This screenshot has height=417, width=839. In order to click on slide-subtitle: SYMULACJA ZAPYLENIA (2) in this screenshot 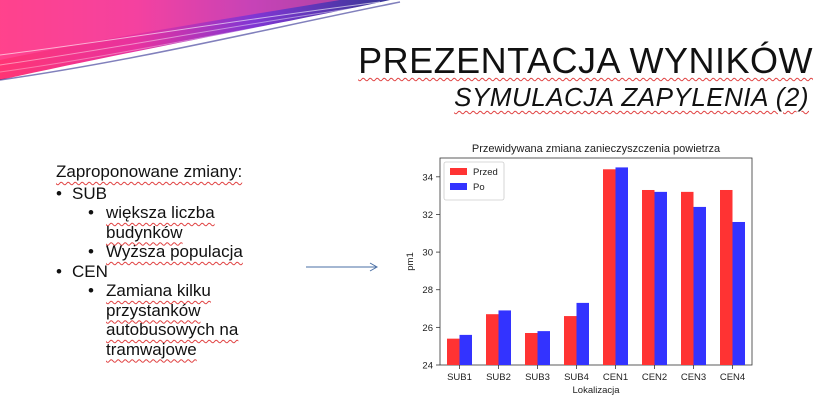, I will do `click(631, 97)`.